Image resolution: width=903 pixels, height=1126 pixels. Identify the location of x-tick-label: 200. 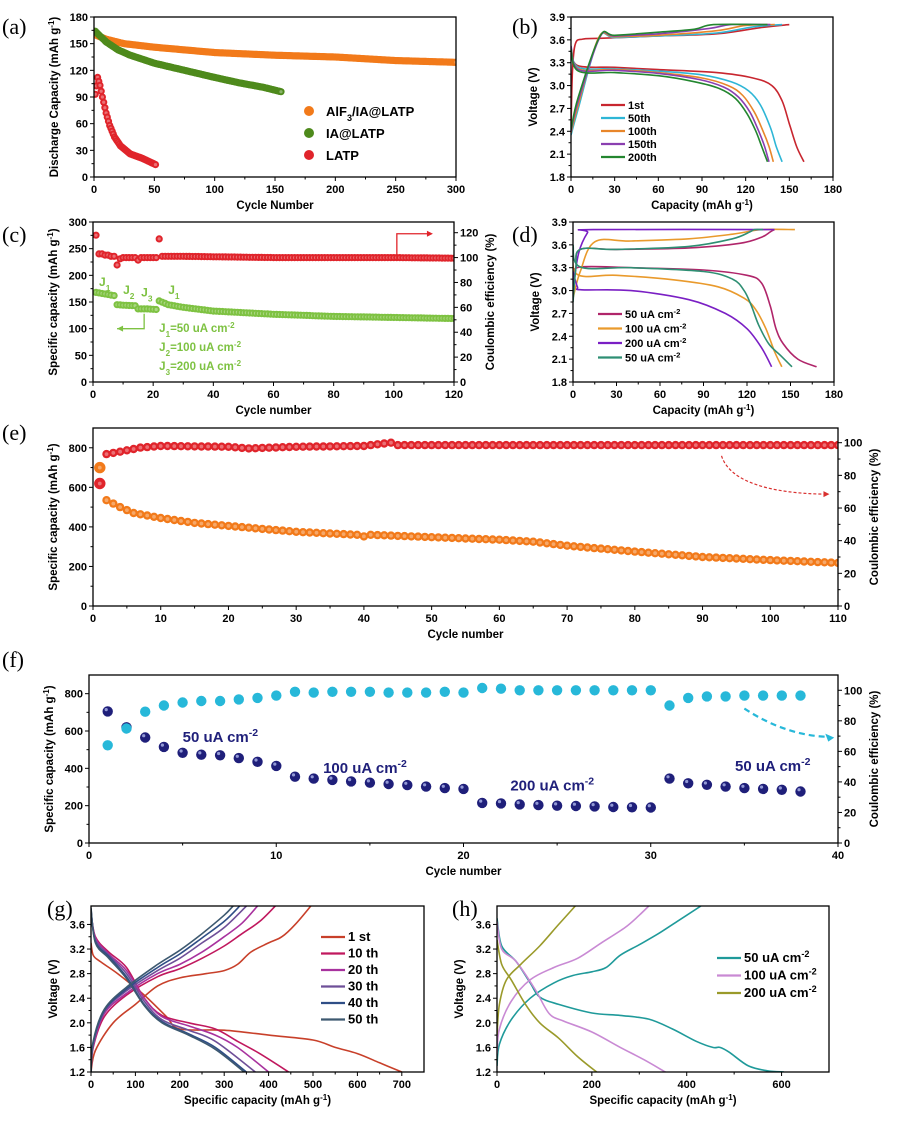
(335, 190).